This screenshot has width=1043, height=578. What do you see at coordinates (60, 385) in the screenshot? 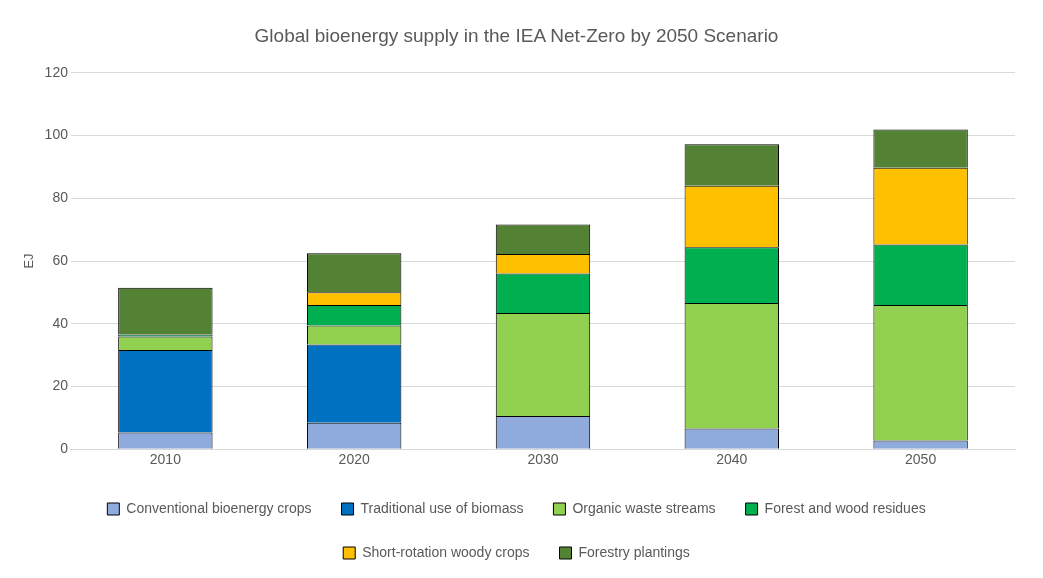
I see `y-tick-label: 20` at bounding box center [60, 385].